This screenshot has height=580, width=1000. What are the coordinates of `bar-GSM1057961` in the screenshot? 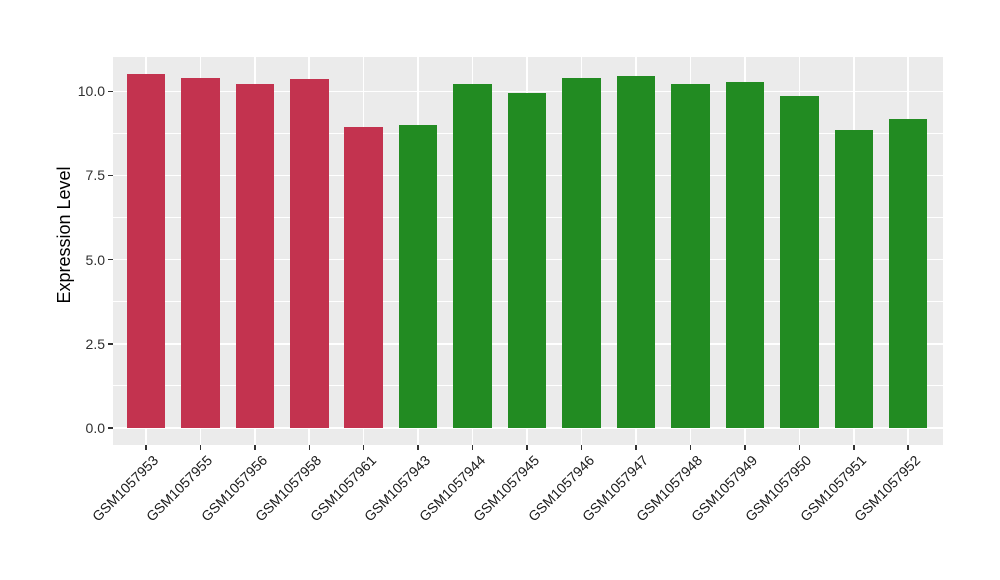 It's located at (363, 277).